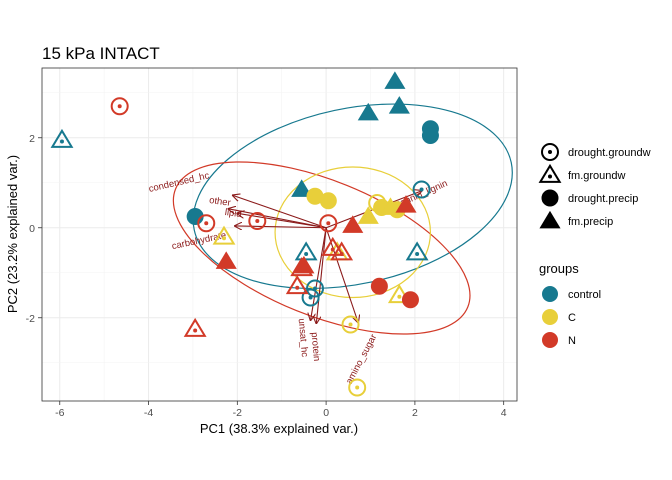  I want to click on x-axis: -6 -4 -2 0 2 4, so click(281, 410).